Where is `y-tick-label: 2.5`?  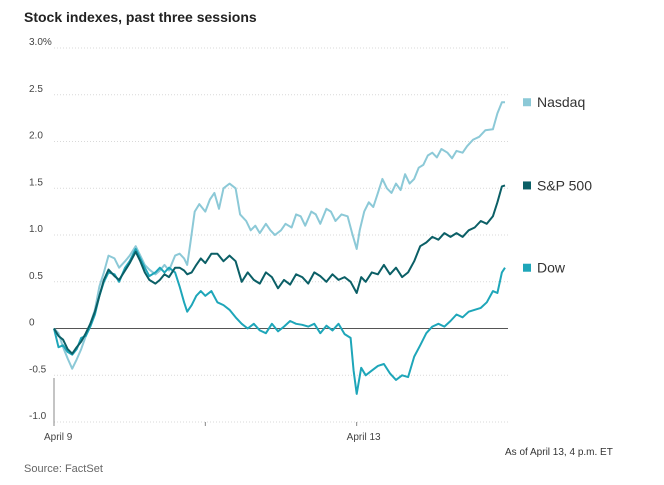 y-tick-label: 2.5 is located at coordinates (36, 89).